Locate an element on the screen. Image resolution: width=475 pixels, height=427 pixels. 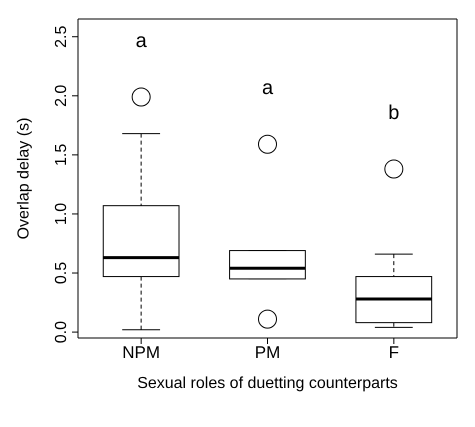
x-tick-label: PM is located at coordinates (267, 352).